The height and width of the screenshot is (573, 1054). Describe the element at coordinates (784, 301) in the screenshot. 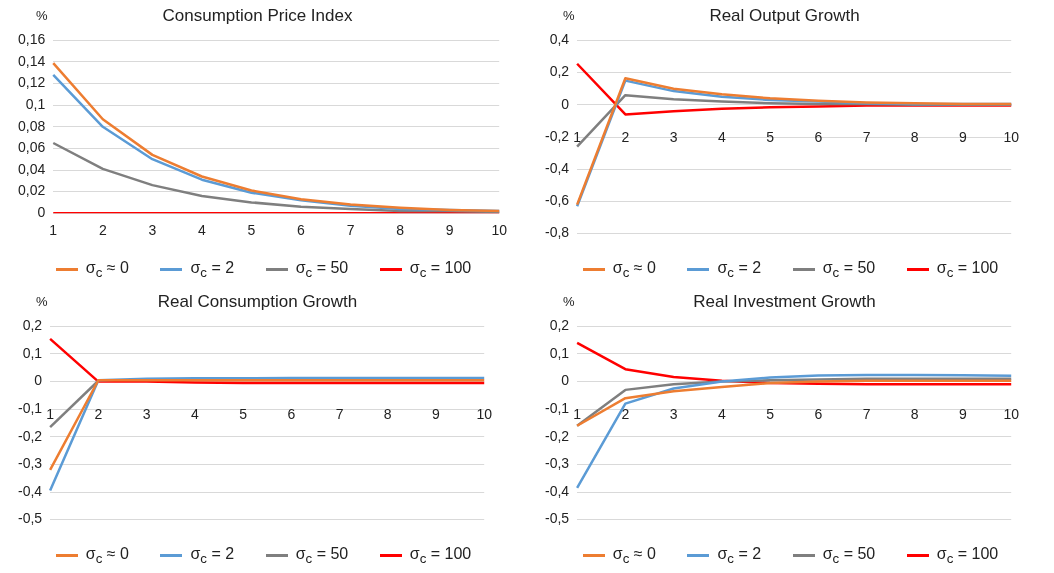

I see `chart-title: Real Investment Growth` at that location.